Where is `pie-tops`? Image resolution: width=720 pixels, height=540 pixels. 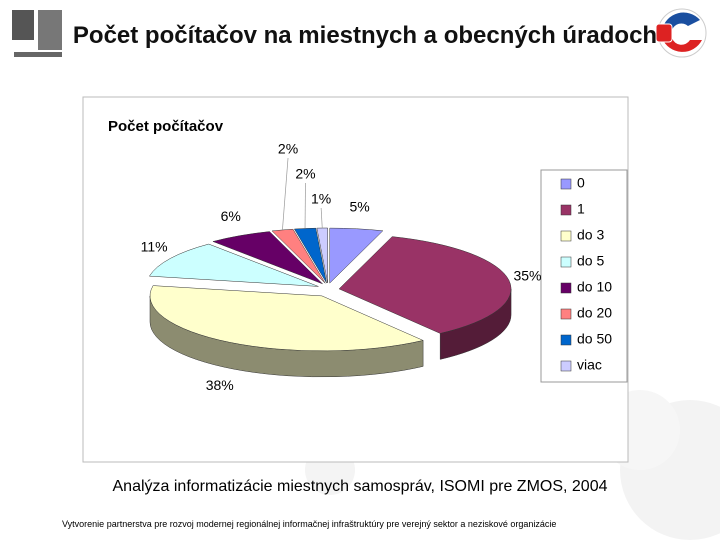 pie-tops is located at coordinates (330, 289).